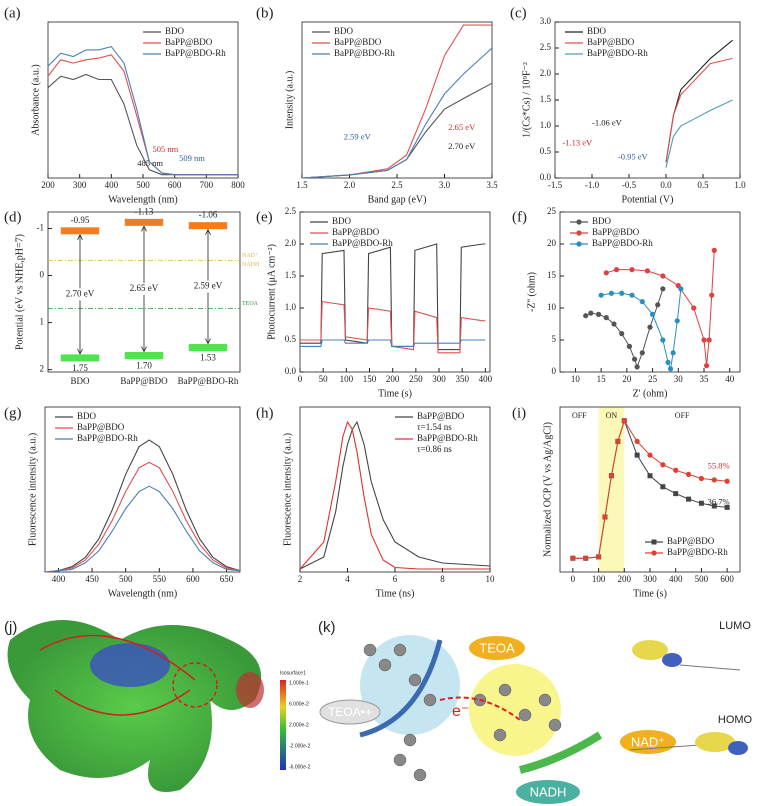  What do you see at coordinates (80, 368) in the screenshot?
I see `vb-label: 1.75` at bounding box center [80, 368].